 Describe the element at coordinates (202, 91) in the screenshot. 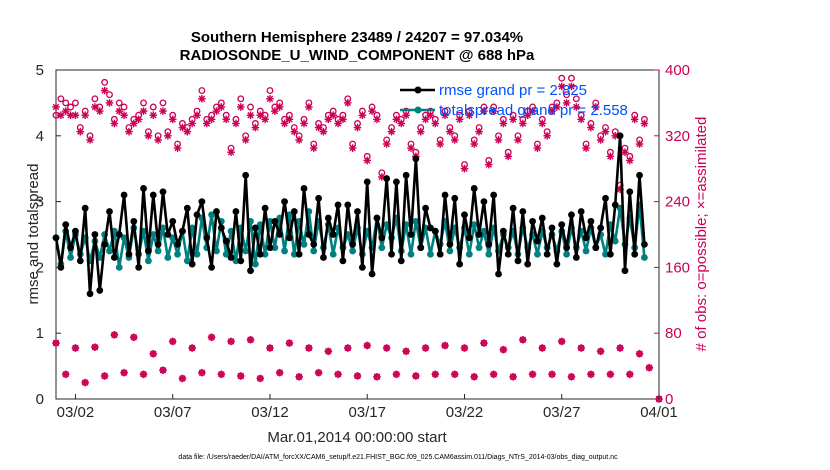

I see `obs-possible-marker` at that location.